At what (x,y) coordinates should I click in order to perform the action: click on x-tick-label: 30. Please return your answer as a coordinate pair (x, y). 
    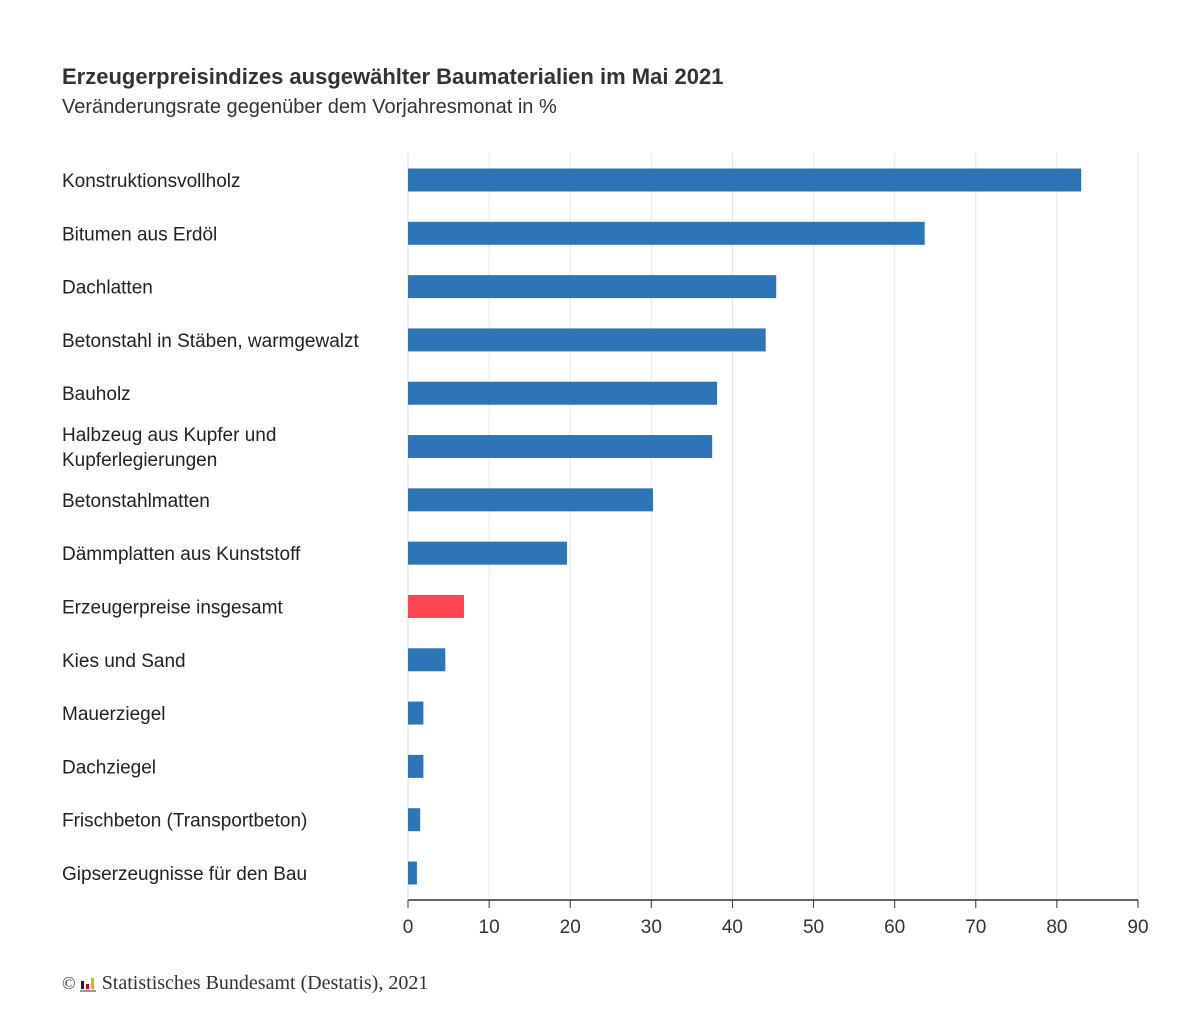
    Looking at the image, I should click on (651, 927).